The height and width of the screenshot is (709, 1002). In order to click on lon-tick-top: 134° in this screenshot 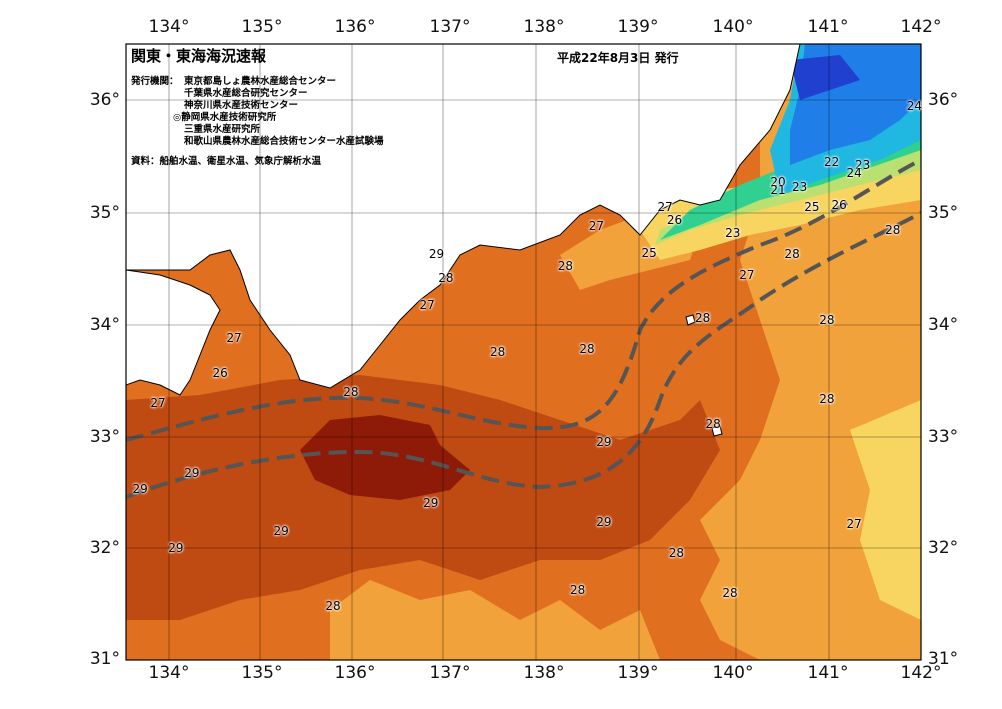, I will do `click(169, 27)`.